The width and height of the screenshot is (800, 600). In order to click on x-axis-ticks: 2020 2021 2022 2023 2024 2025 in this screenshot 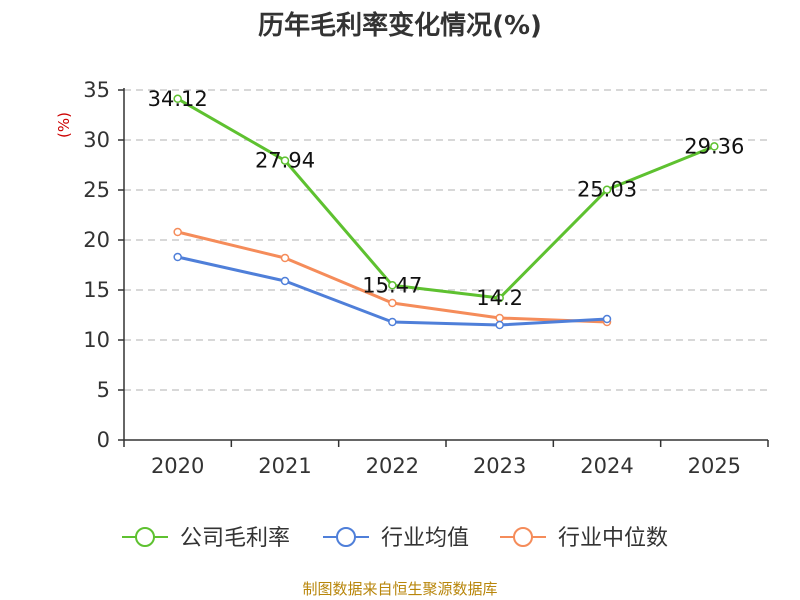, I will do `click(446, 459)`.